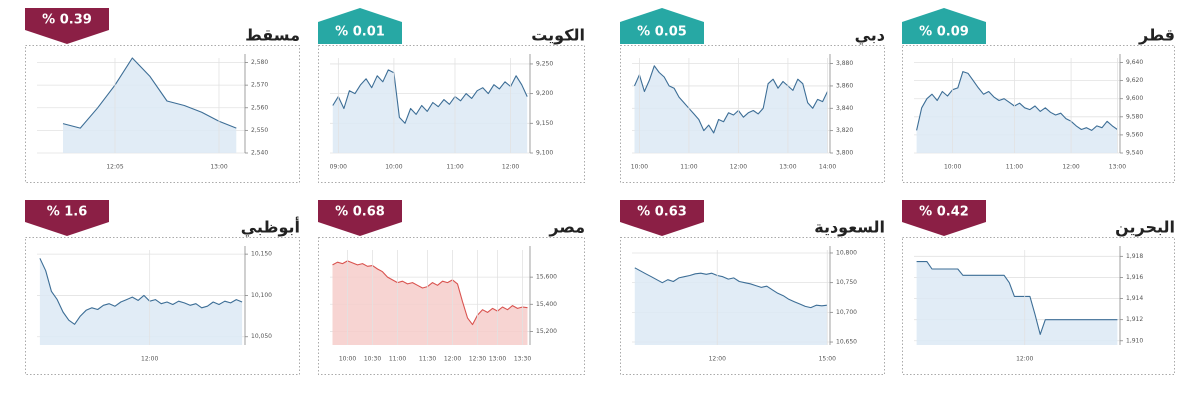 This screenshot has width=1200, height=408. Describe the element at coordinates (259, 62) in the screenshot. I see `y-tick-label: 2,580` at that location.